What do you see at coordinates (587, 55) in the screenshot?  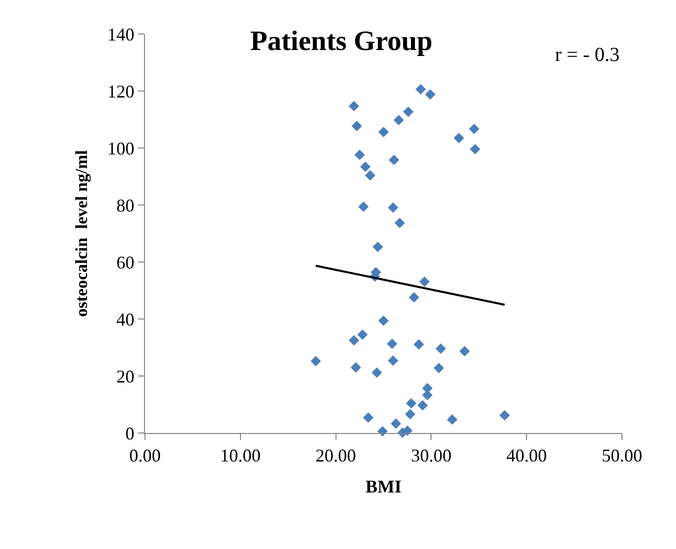 I see `annotation: r = - 0.3` at bounding box center [587, 55].